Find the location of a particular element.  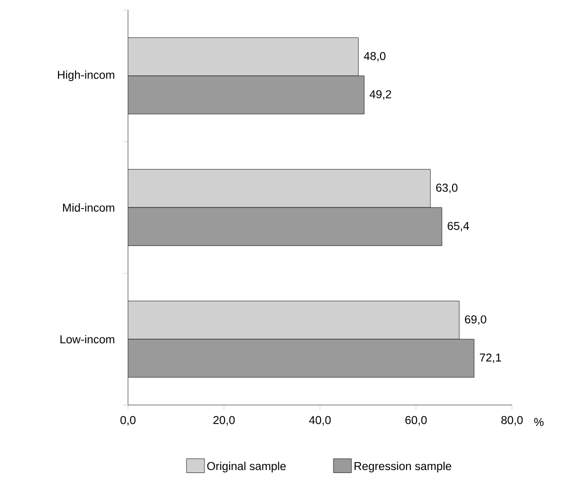

data-label: 48,0 is located at coordinates (375, 57).